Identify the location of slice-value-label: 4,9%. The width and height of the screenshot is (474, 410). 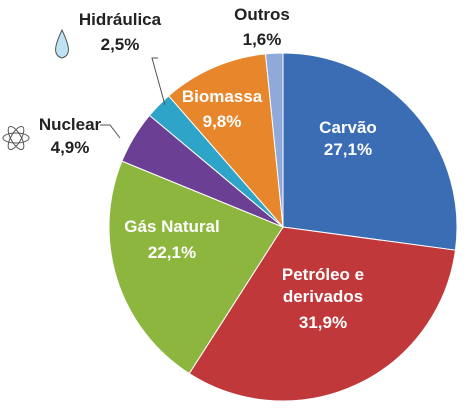
(70, 147).